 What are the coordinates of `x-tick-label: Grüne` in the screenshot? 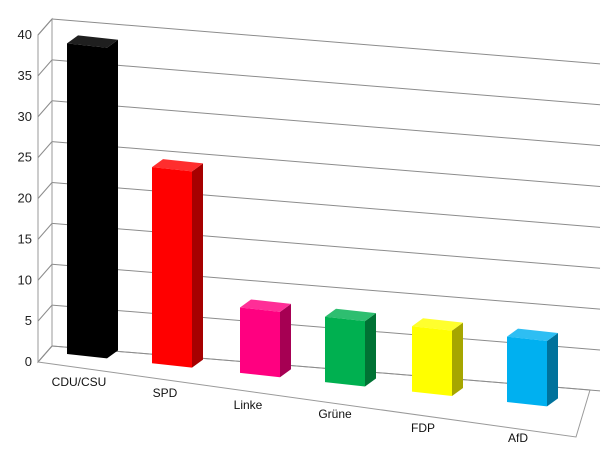 It's located at (335, 414).